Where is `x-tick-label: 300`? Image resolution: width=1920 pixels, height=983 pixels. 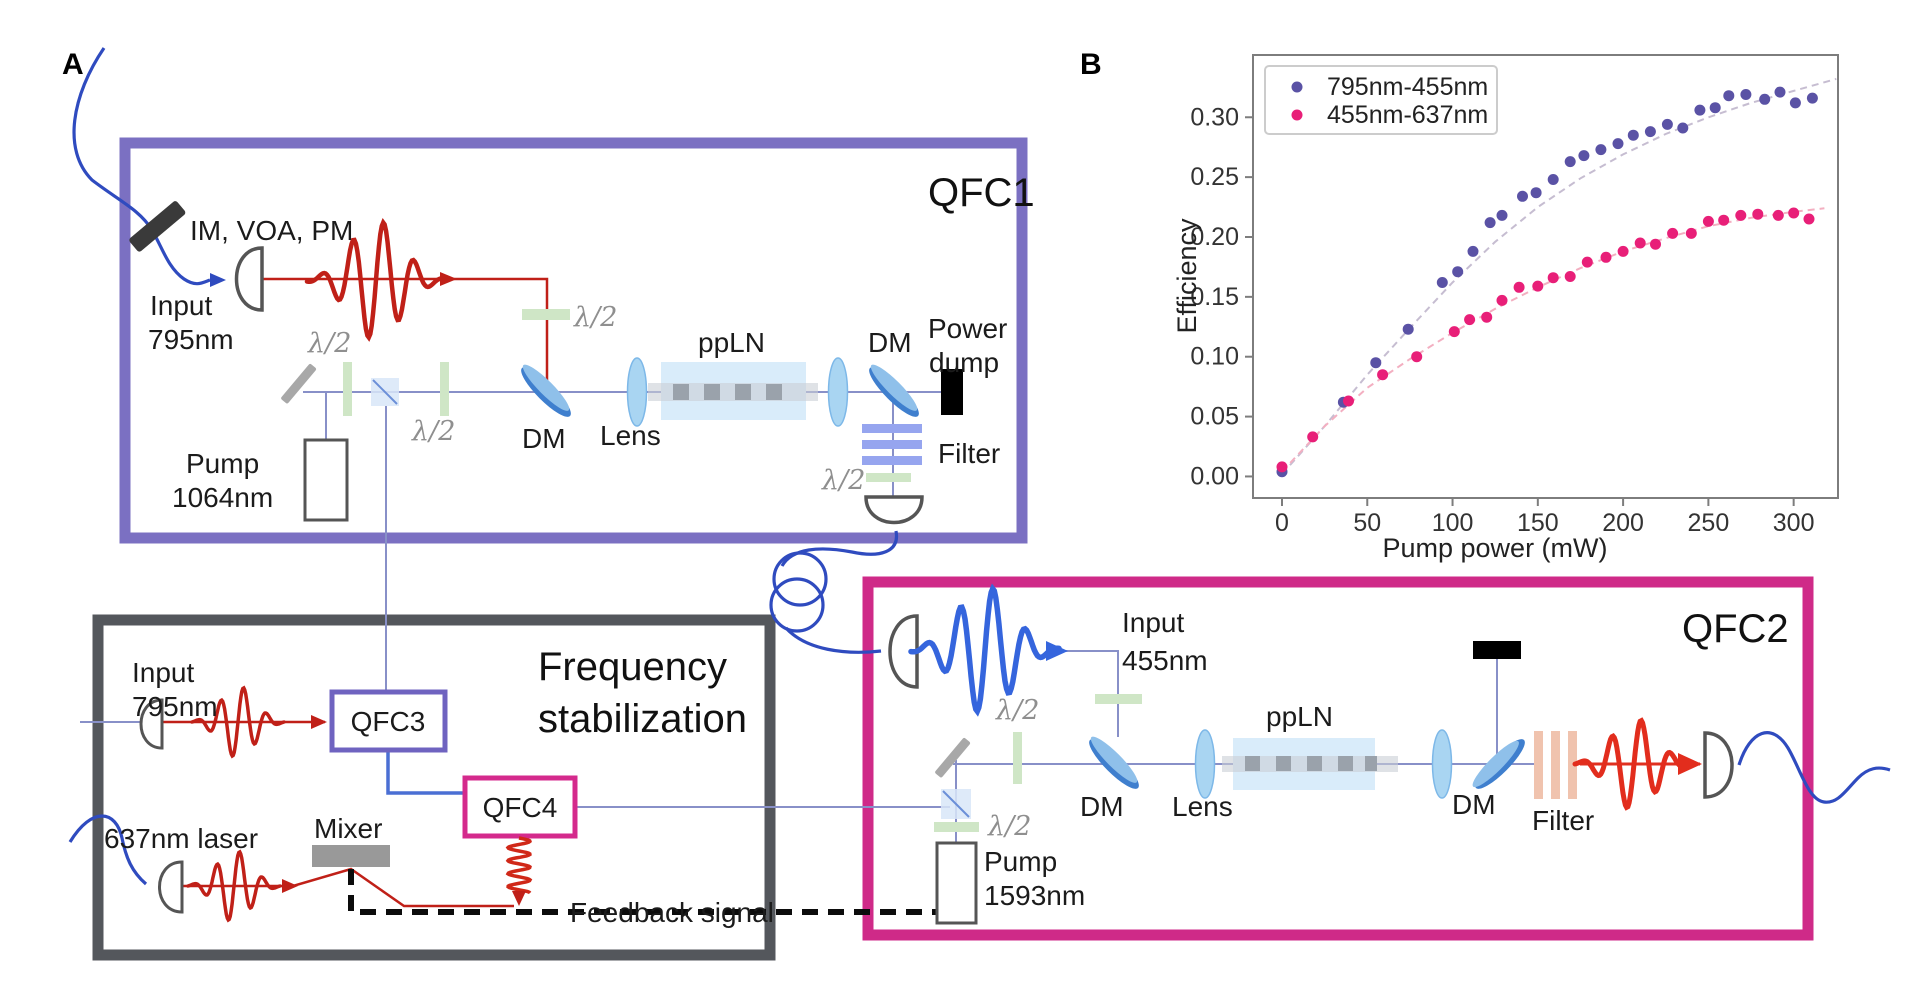 x-tick-label: 300 is located at coordinates (1794, 523).